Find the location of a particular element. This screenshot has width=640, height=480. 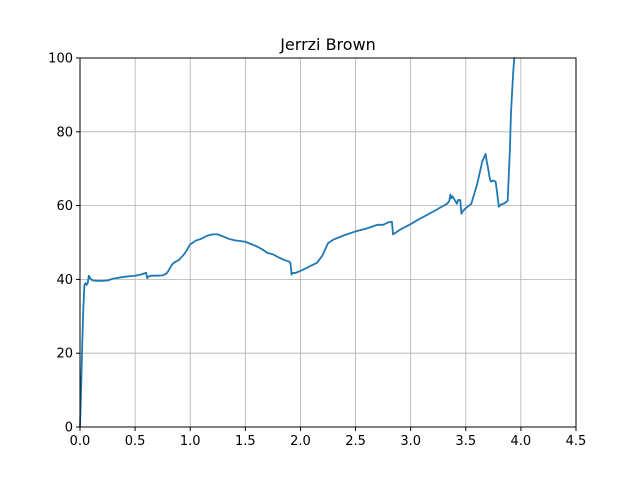

chart-title: Jerrzi Brown is located at coordinates (327, 44).